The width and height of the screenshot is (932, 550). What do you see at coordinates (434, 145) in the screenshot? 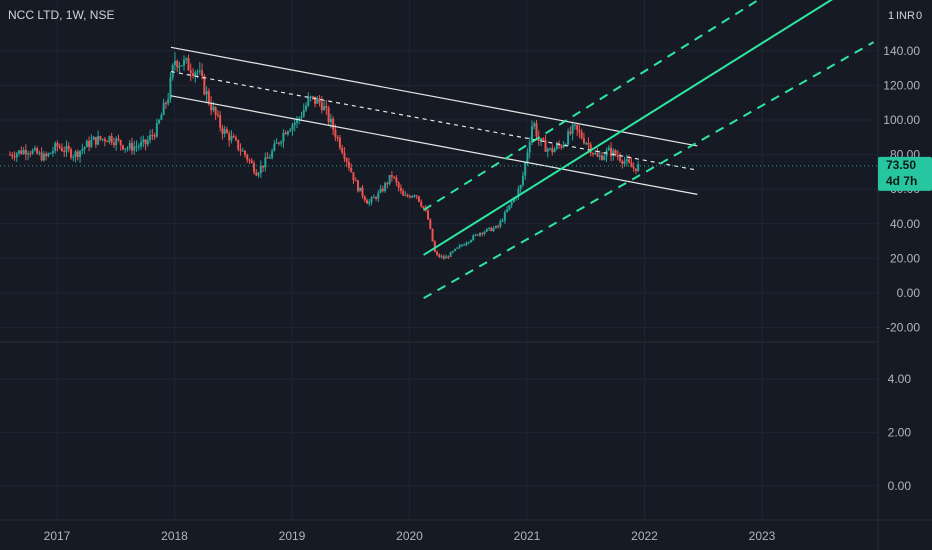
I see `descending-channel-lower` at bounding box center [434, 145].